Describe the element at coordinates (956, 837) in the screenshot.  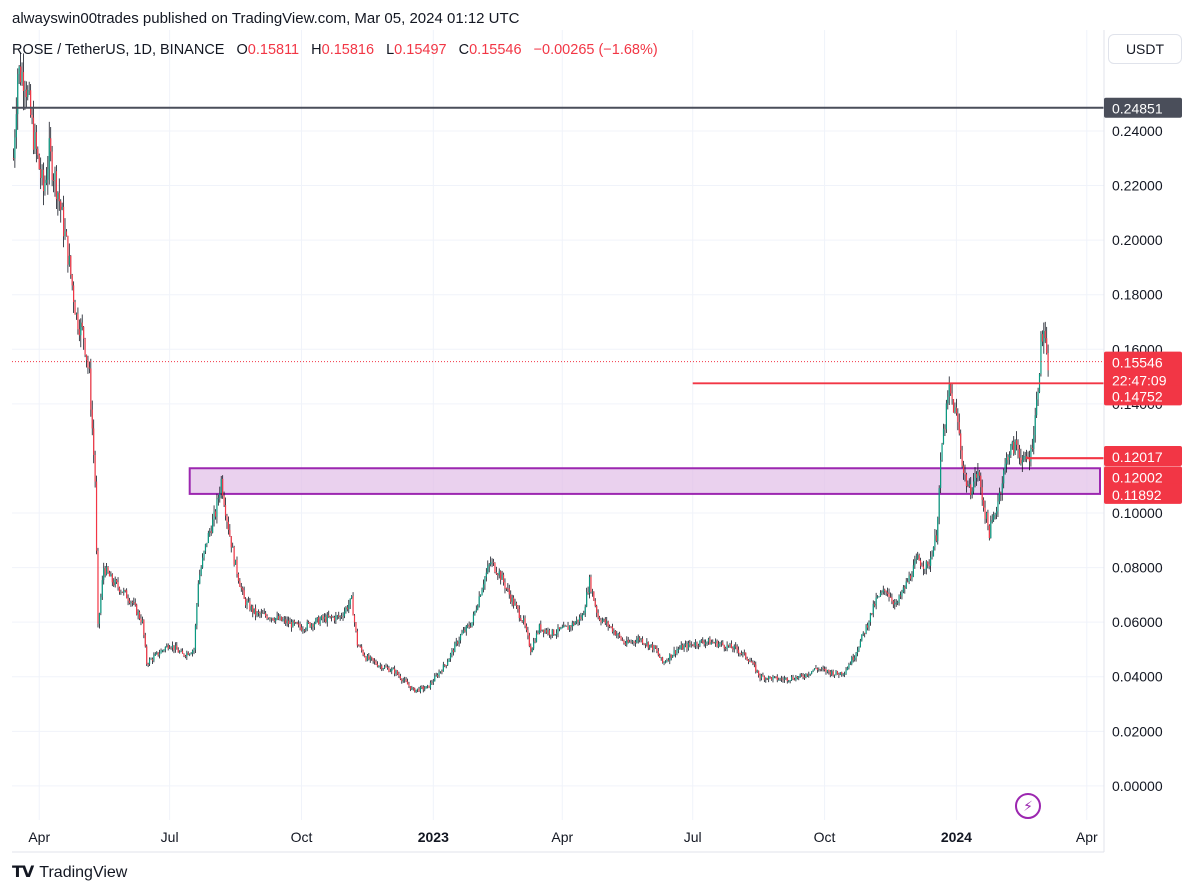
I see `x-tick-label: 2024` at that location.